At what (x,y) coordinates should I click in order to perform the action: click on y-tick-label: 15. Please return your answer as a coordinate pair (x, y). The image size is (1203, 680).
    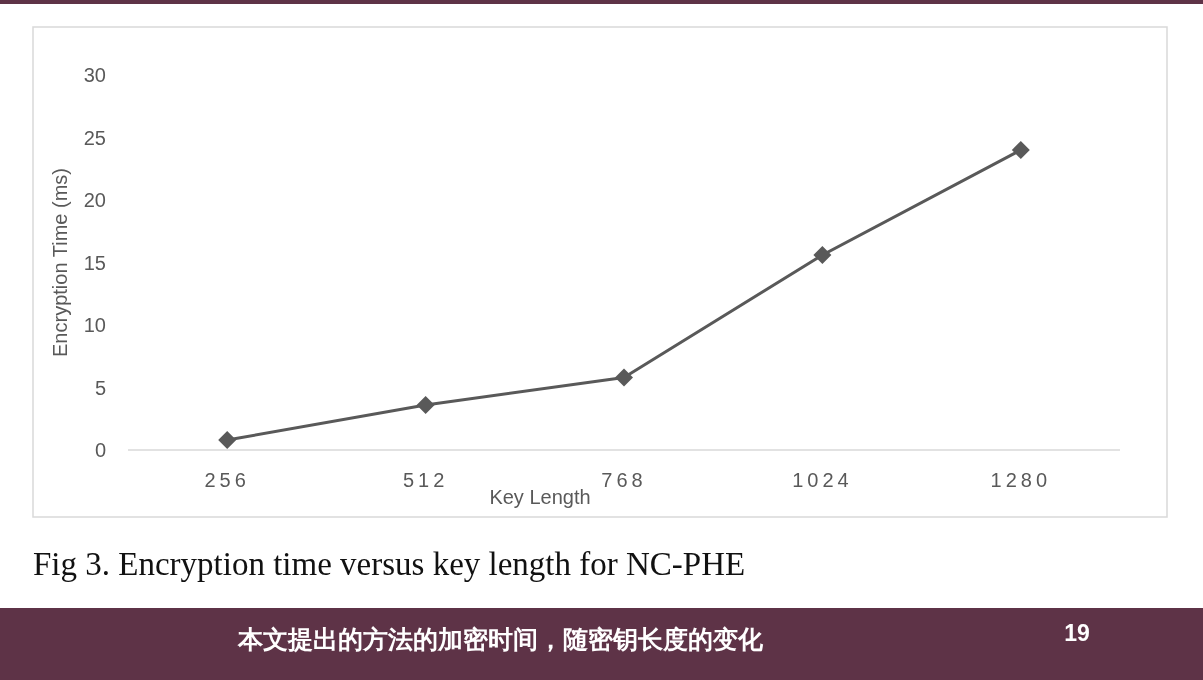
    Looking at the image, I should click on (94, 262).